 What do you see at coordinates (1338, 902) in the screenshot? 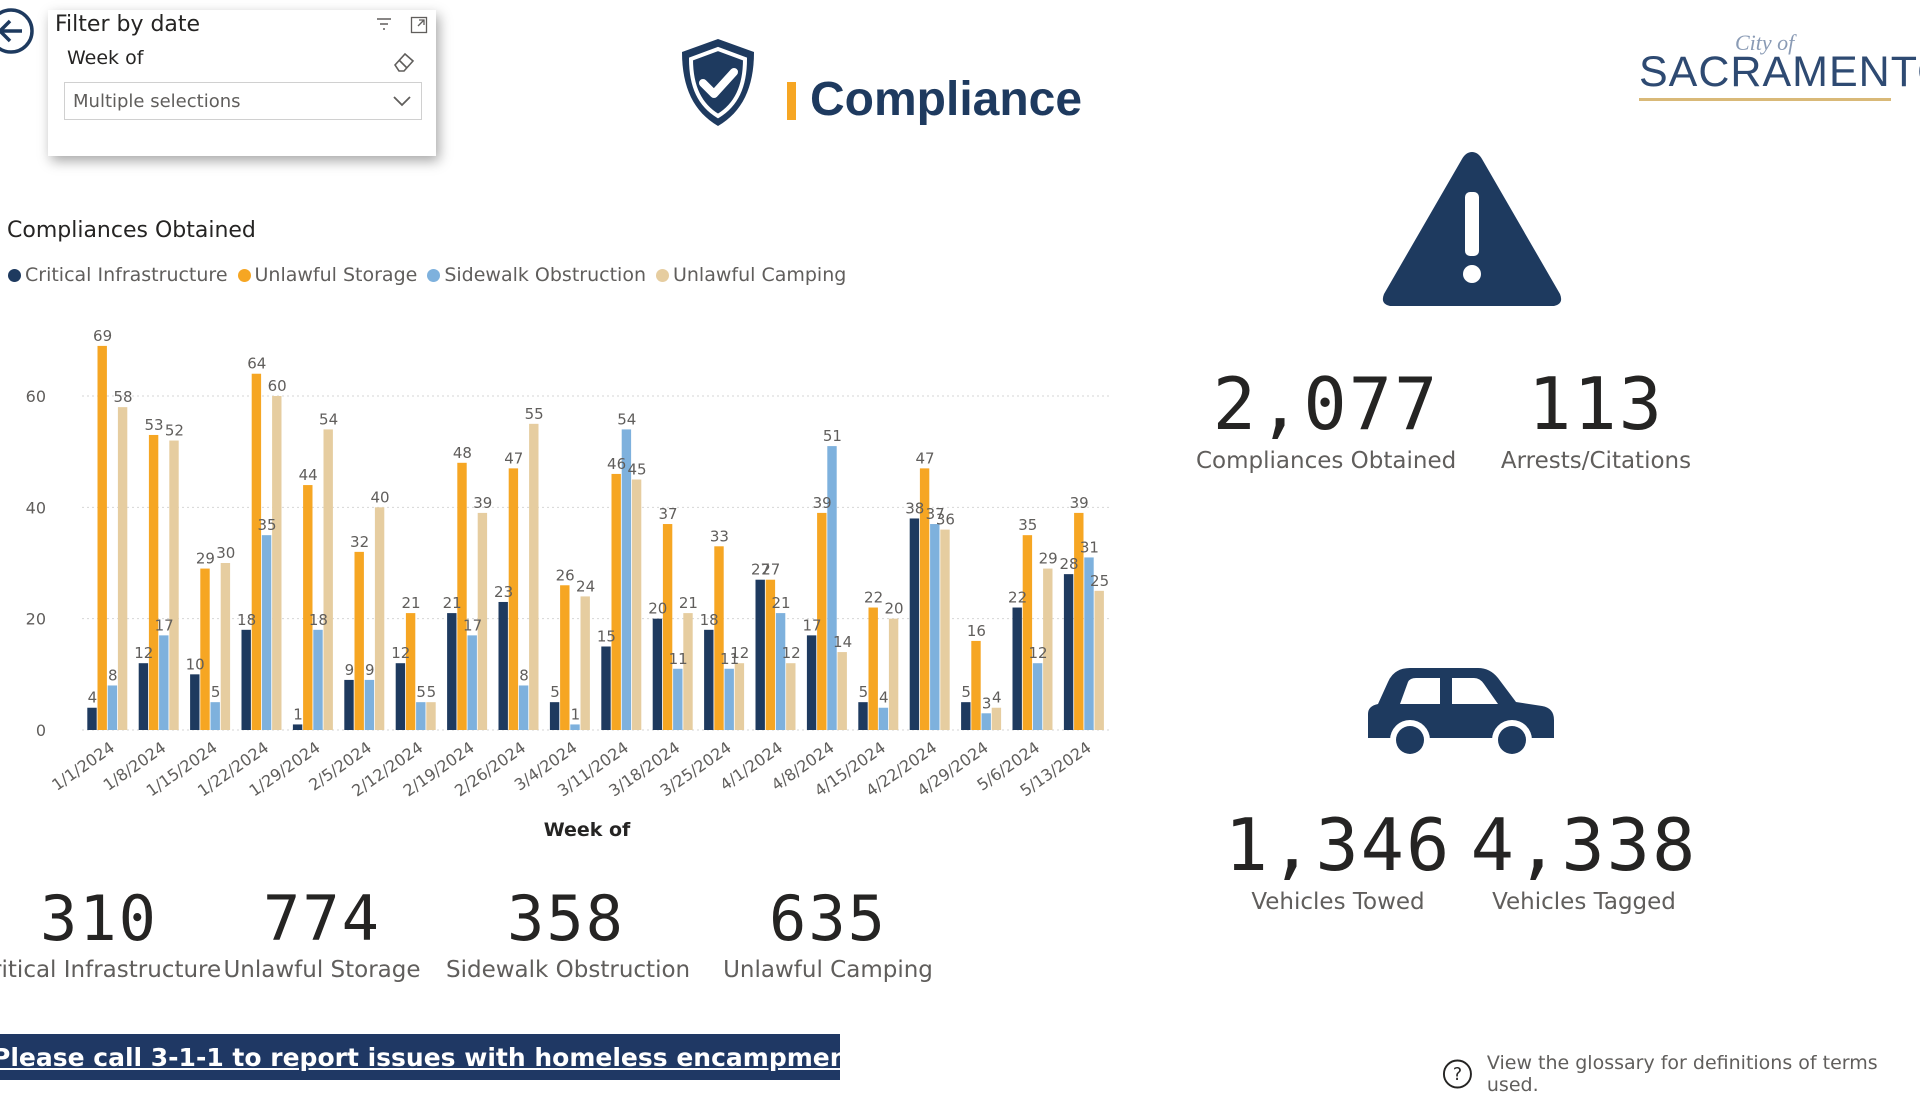
I see `kpi-label: Vehicles Towed` at bounding box center [1338, 902].